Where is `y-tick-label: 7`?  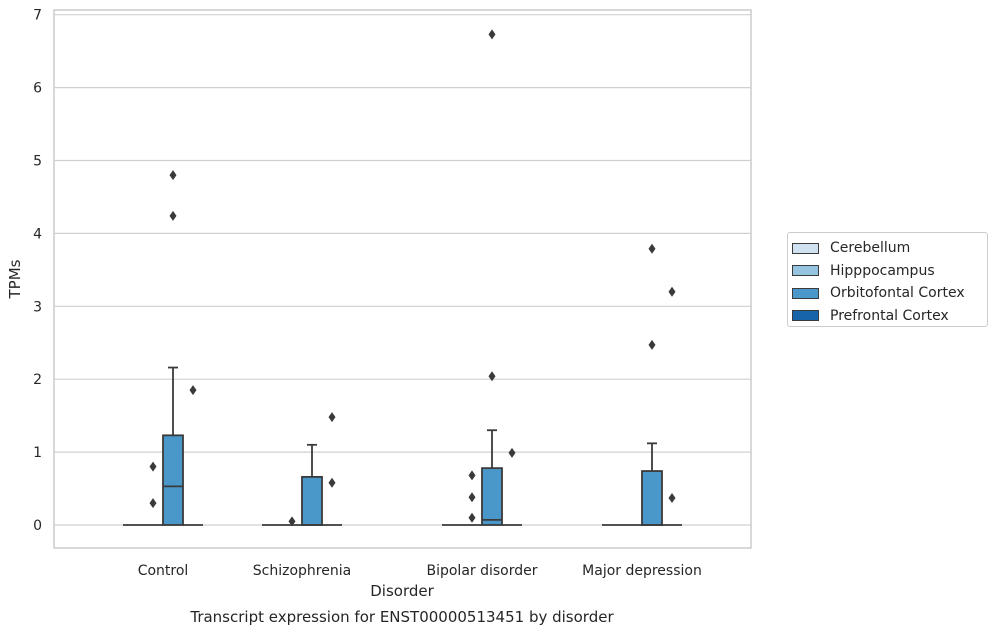
y-tick-label: 7 is located at coordinates (37, 16).